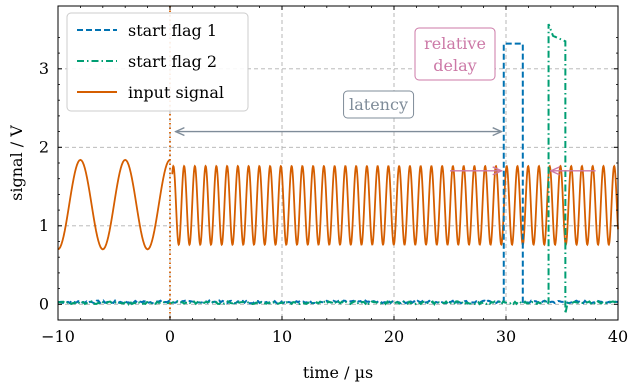 Image resolution: width=629 pixels, height=387 pixels. What do you see at coordinates (455, 54) in the screenshot?
I see `delay-label-box` at bounding box center [455, 54].